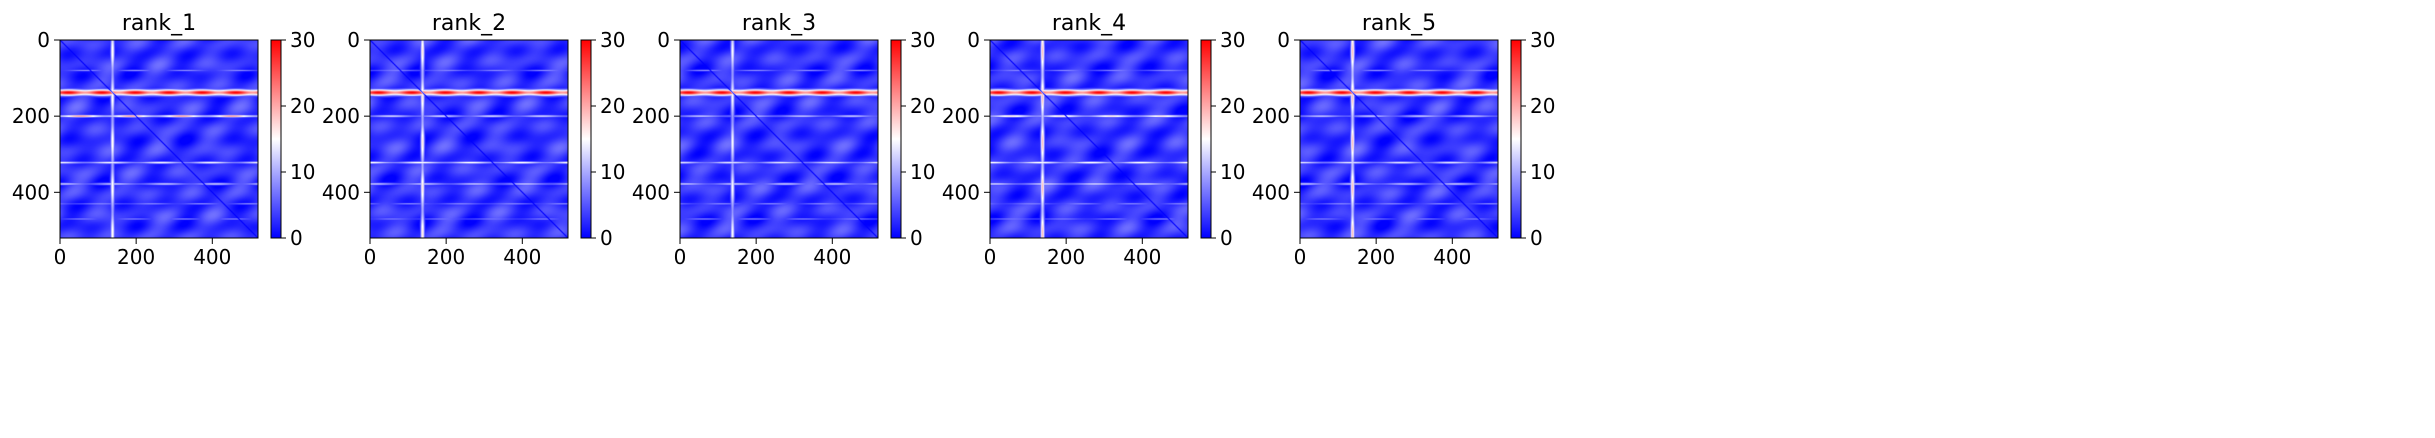 This screenshot has height=438, width=2435. I want to click on heatmap-panel-2: rank_2 0 200 400 0 200 400 0 10 20 30, so click(474, 140).